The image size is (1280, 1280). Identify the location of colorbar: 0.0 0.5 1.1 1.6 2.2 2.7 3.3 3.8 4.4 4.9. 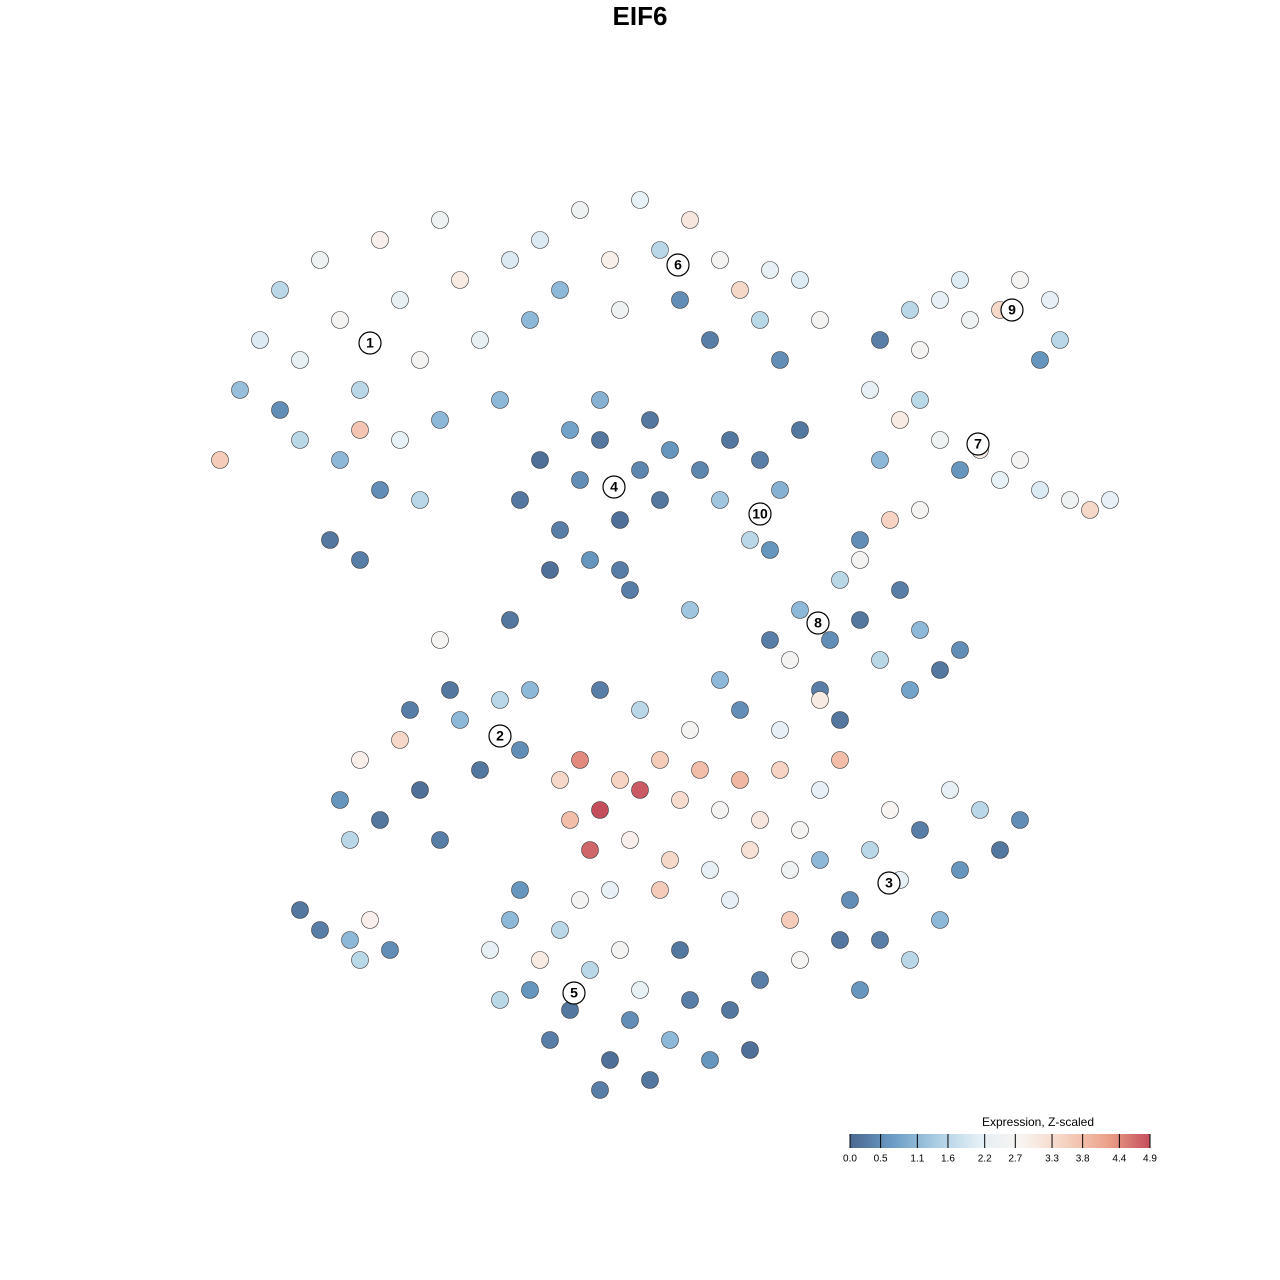
(1000, 1149).